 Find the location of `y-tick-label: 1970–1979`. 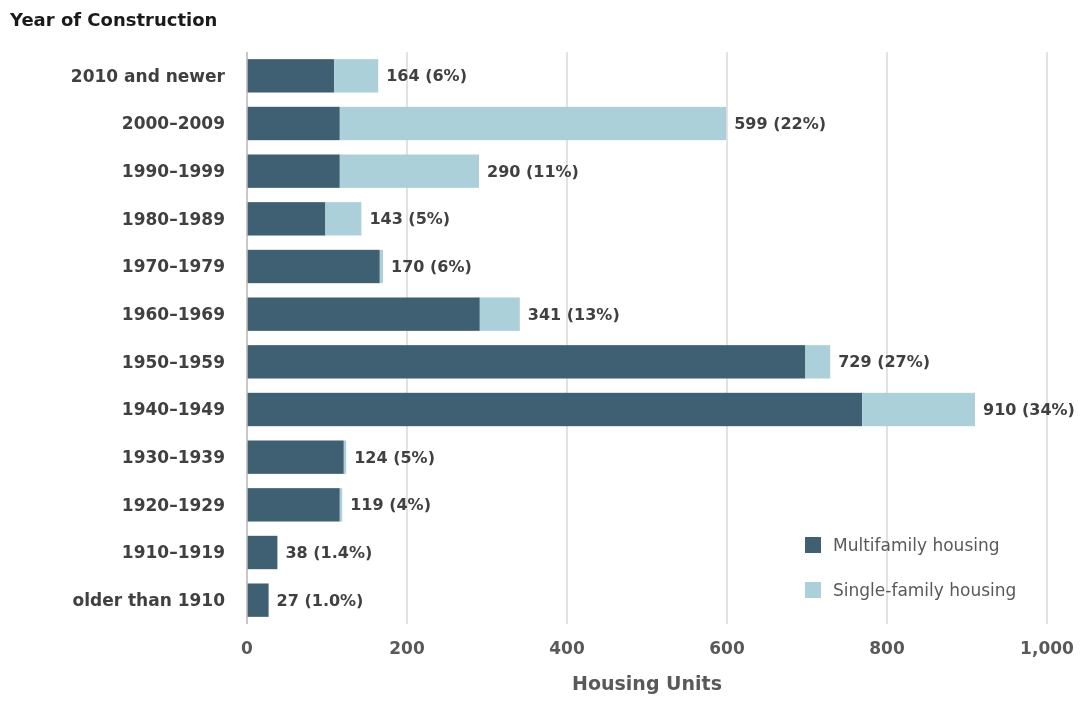

y-tick-label: 1970–1979 is located at coordinates (173, 266).